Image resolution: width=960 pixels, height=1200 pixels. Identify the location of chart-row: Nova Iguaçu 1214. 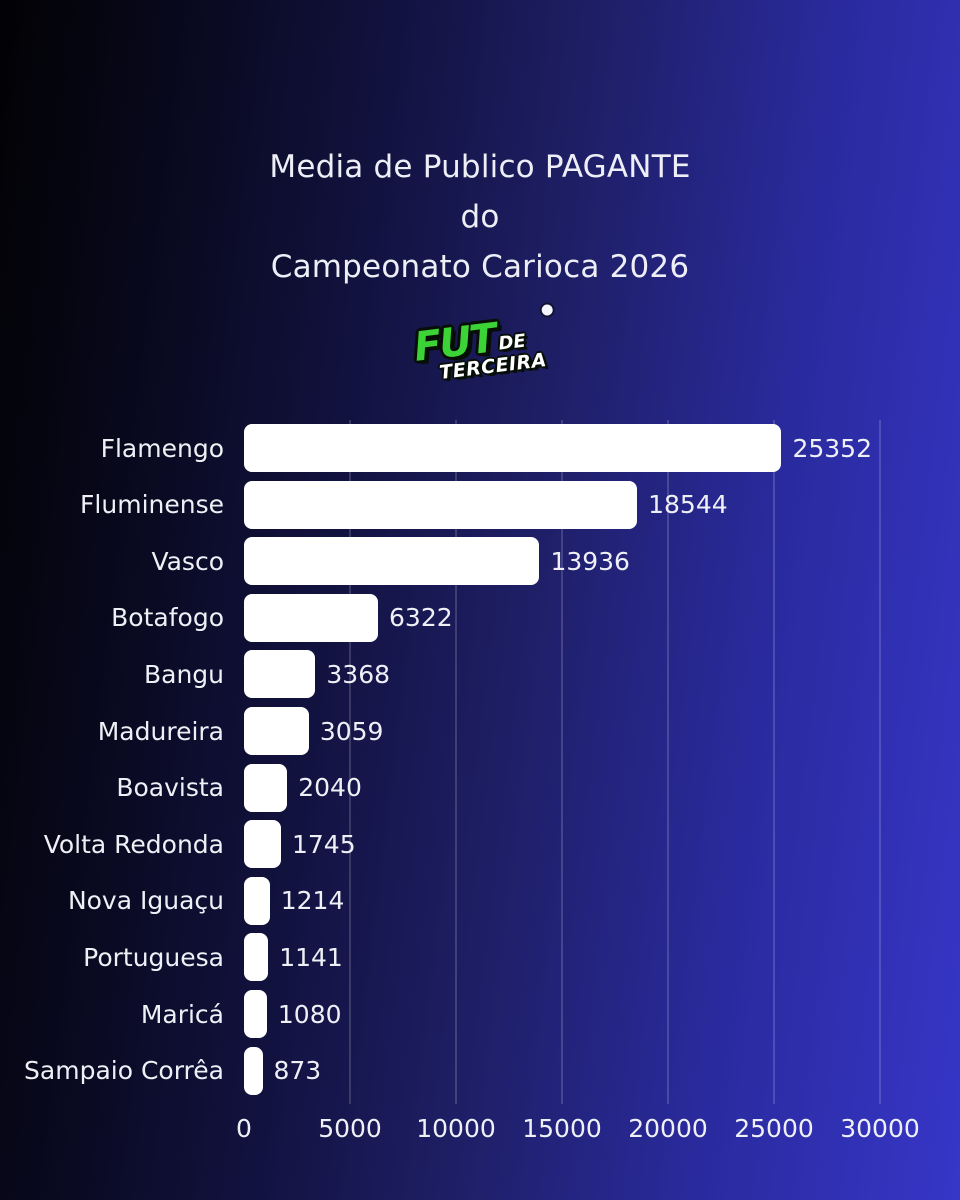
(480, 900).